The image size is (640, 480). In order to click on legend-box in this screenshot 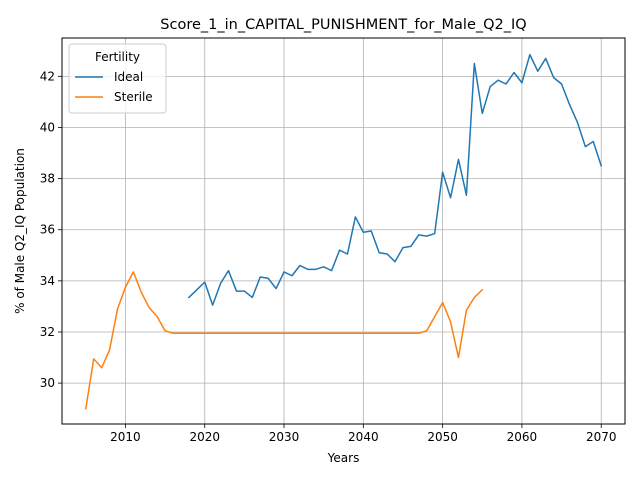, I will do `click(117, 78)`.